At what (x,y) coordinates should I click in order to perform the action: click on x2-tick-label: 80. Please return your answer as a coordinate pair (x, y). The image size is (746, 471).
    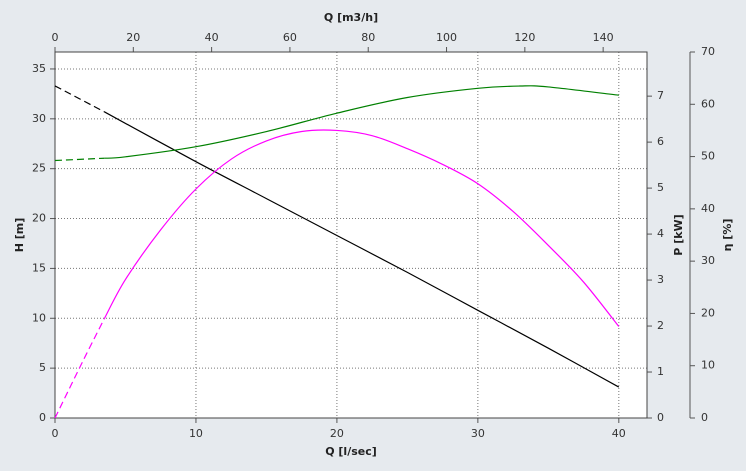
    Looking at the image, I should click on (368, 37).